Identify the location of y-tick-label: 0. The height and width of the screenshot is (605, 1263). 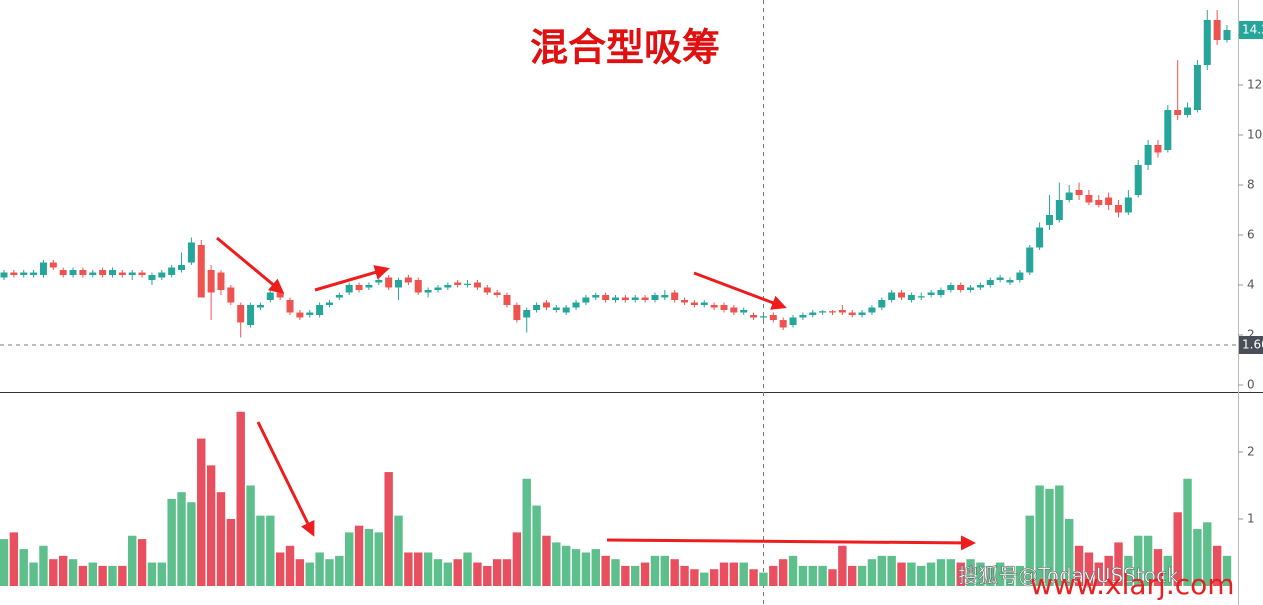
(1251, 385).